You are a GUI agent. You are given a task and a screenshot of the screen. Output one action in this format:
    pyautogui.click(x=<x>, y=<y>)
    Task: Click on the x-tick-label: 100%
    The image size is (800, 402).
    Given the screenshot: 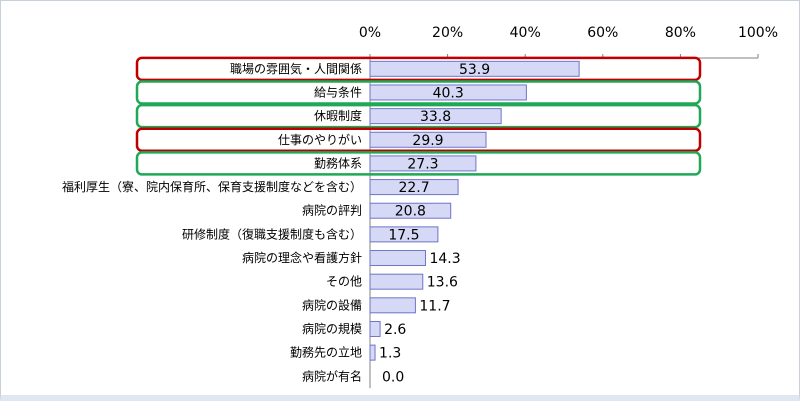 What is the action you would take?
    pyautogui.click(x=758, y=33)
    